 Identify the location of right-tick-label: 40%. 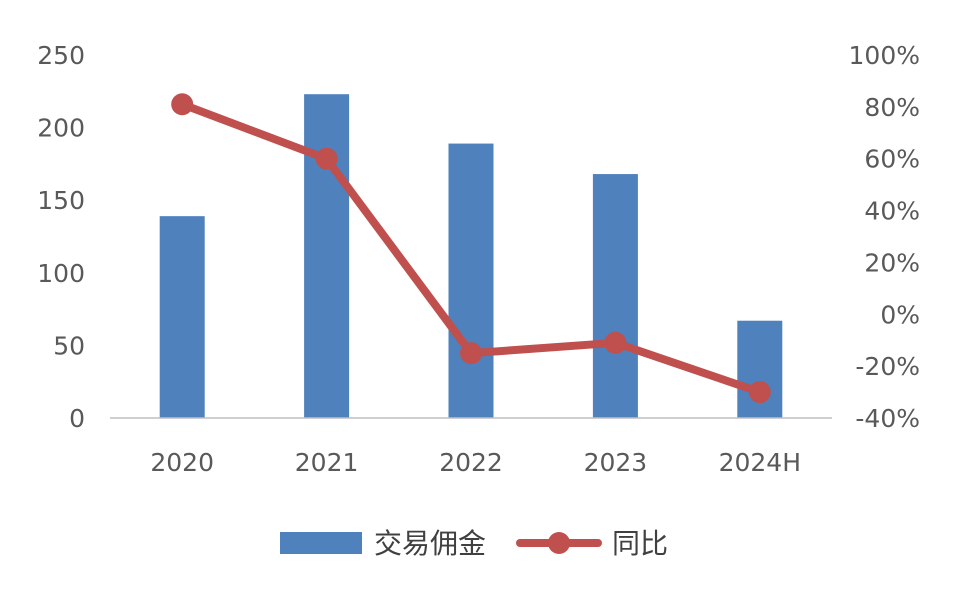
(892, 211).